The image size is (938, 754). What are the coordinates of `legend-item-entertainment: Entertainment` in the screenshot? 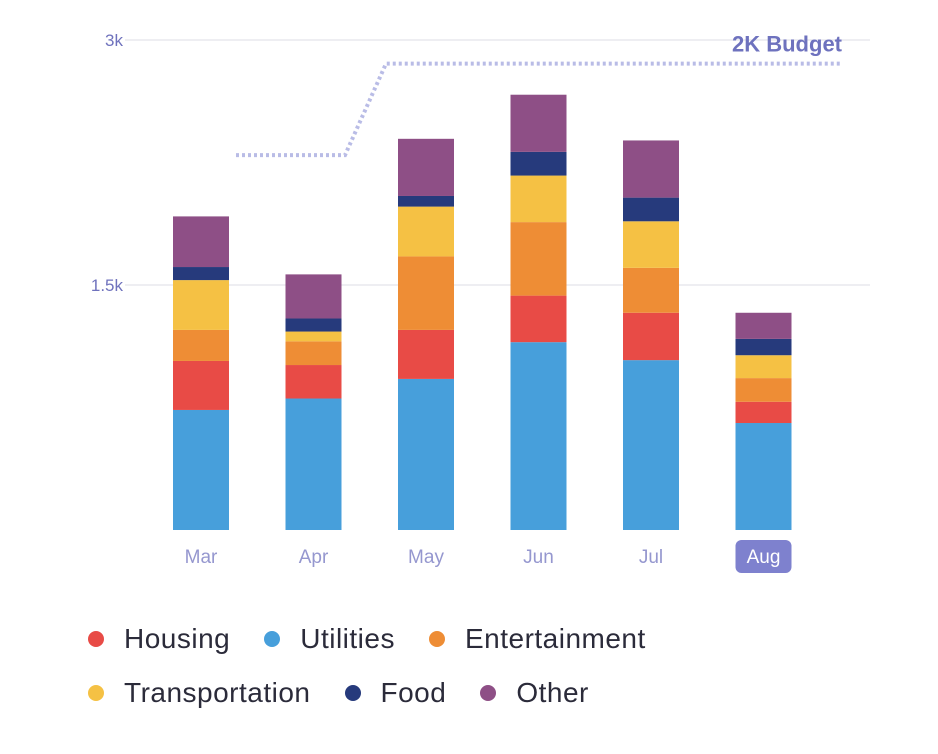 It's located at (537, 639).